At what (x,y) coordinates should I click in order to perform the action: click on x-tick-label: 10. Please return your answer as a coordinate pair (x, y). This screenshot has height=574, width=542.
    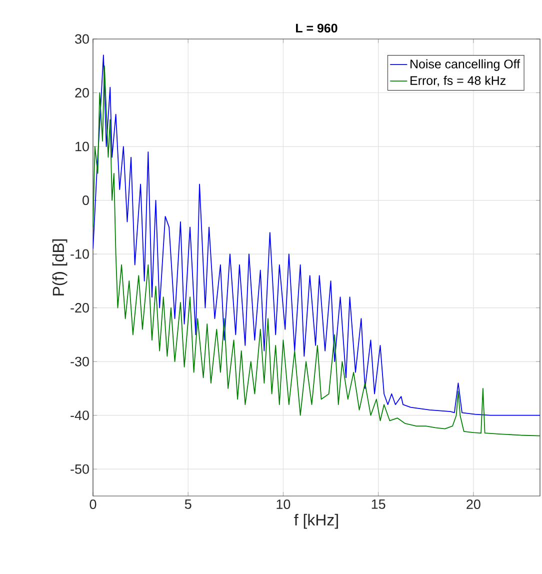
    Looking at the image, I should click on (283, 505).